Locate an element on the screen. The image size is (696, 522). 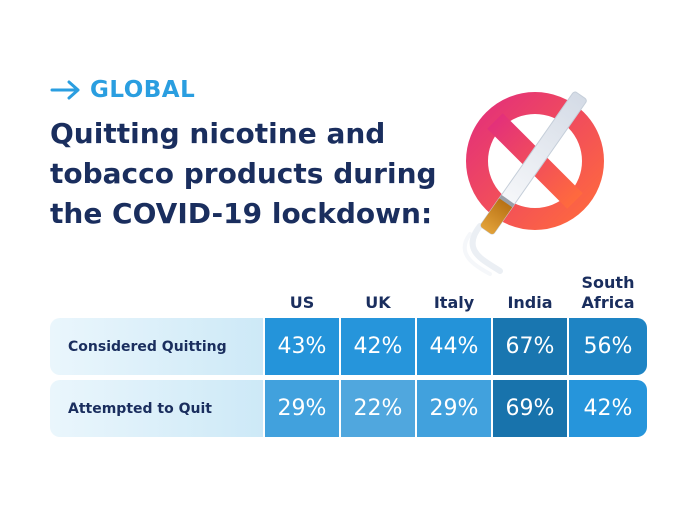
column-header-us: US is located at coordinates (302, 302).